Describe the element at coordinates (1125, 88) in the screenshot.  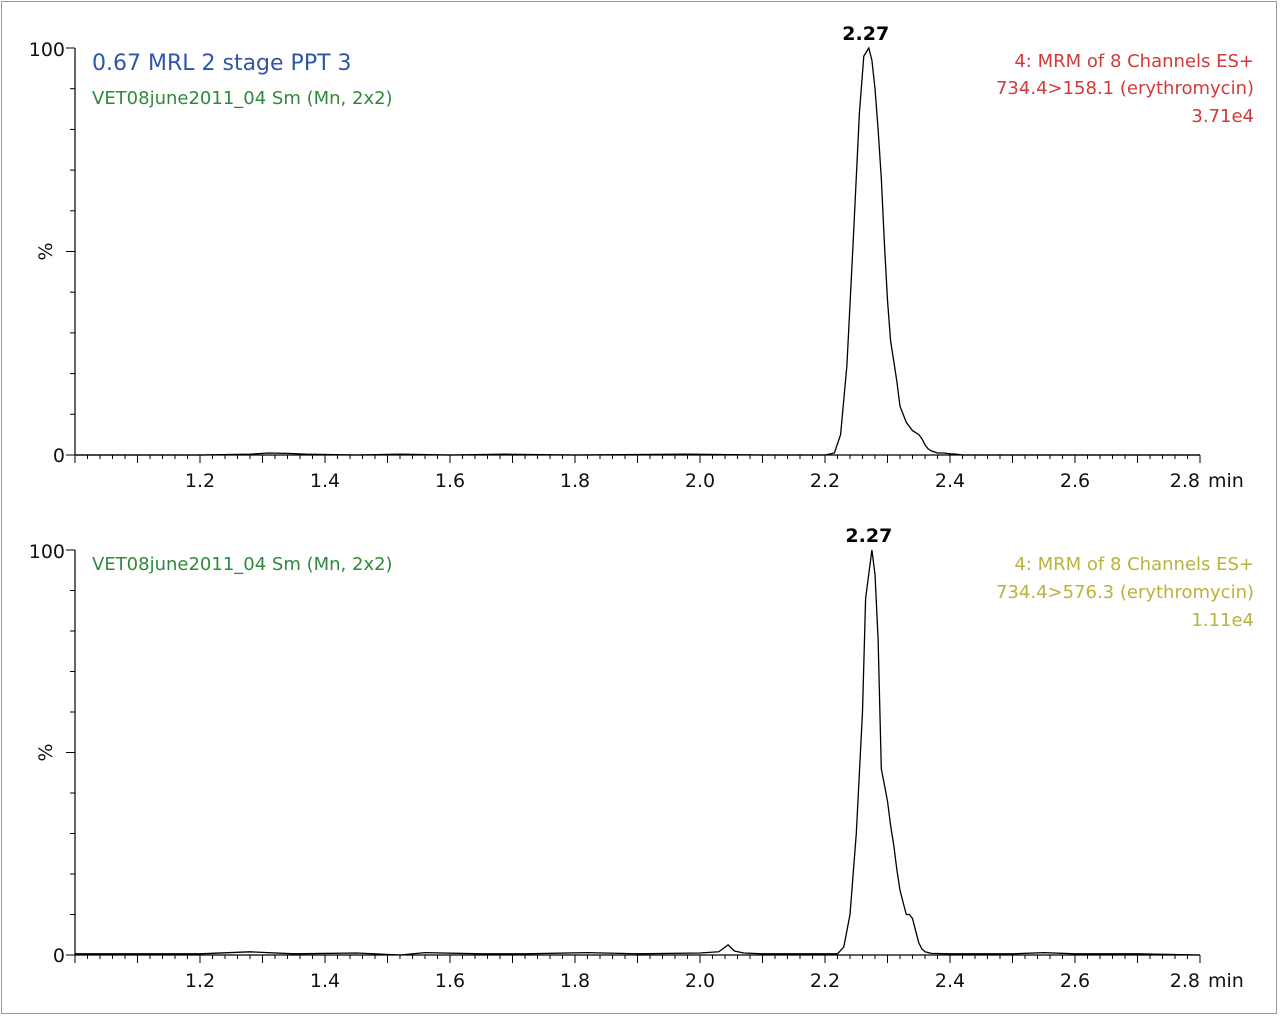
I see `info-line-transition: 734.4>158.1 (erythromycin)` at that location.